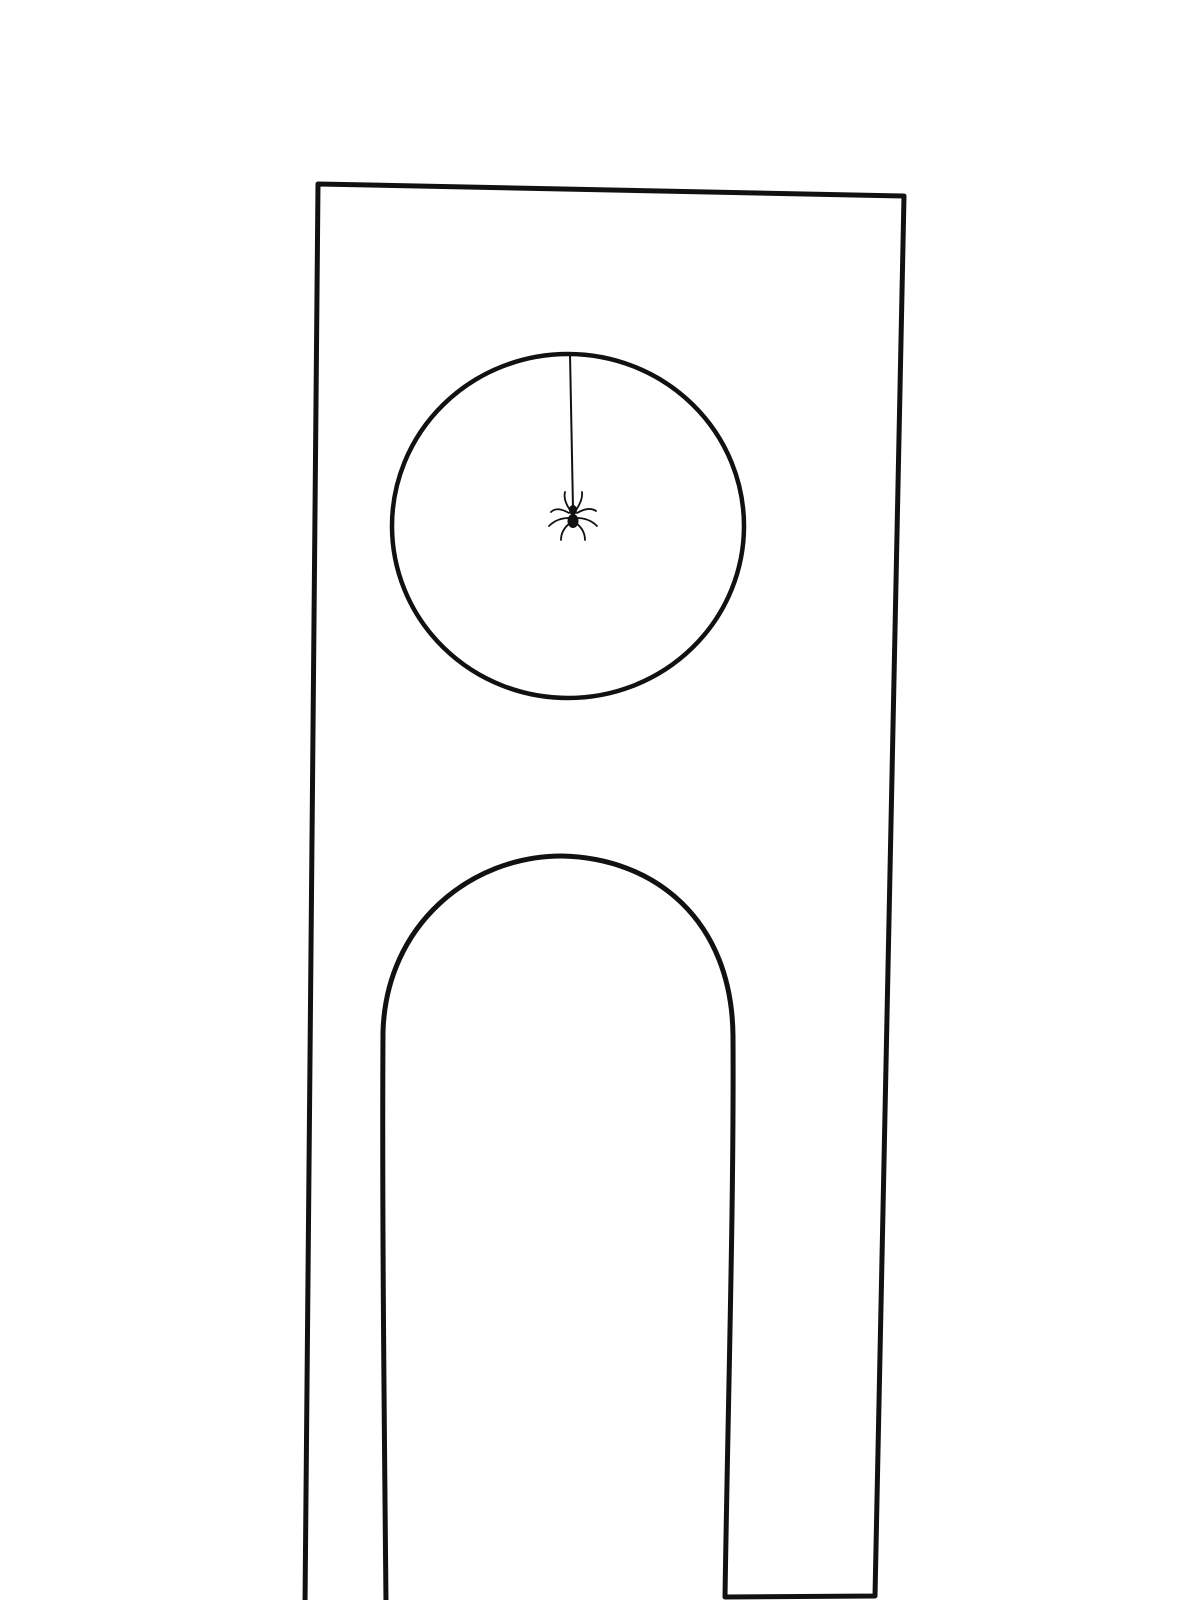 The height and width of the screenshot is (1600, 1200). I want to click on round-window, so click(568, 526).